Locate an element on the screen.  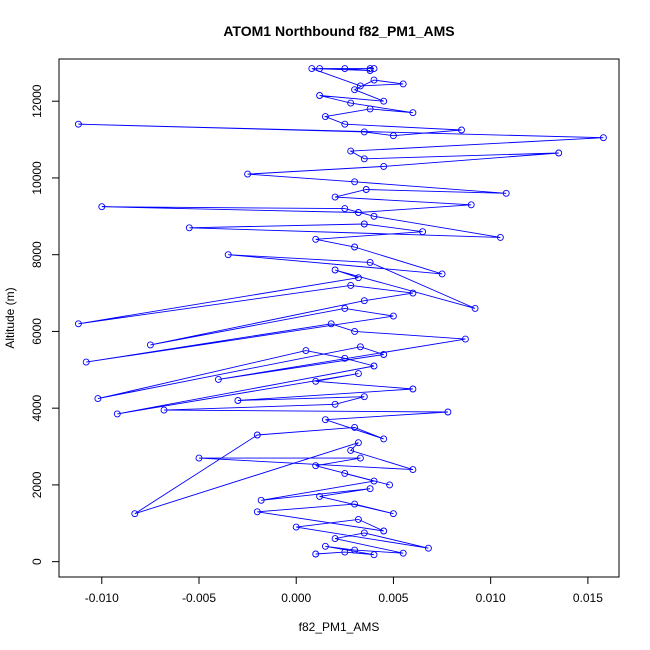
y-axis: 0 2000 4000 6000 8000 10000 12000 is located at coordinates (45, 324).